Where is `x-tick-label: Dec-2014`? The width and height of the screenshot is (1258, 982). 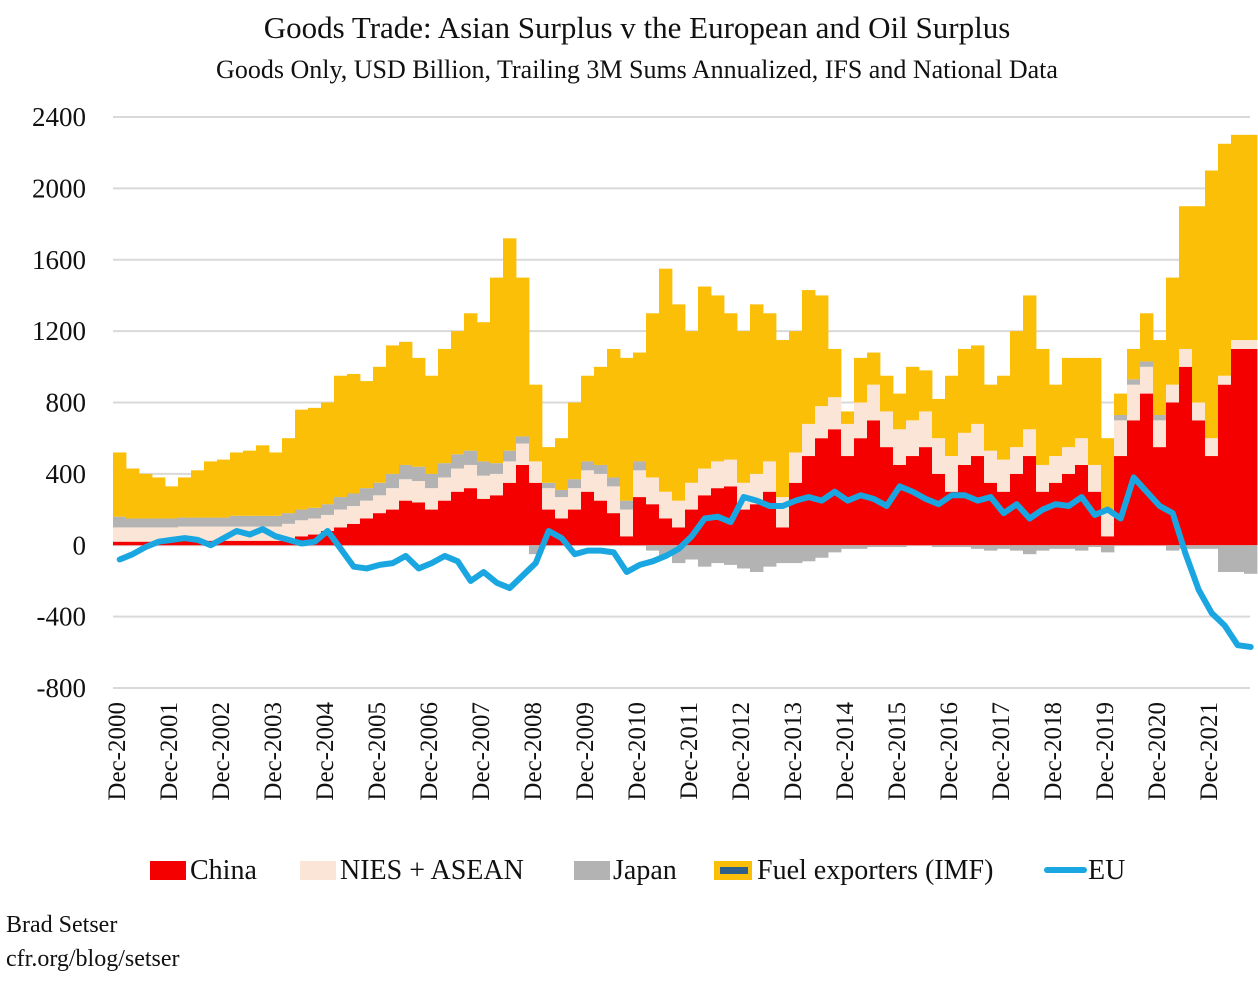
x-tick-label: Dec-2014 is located at coordinates (845, 751).